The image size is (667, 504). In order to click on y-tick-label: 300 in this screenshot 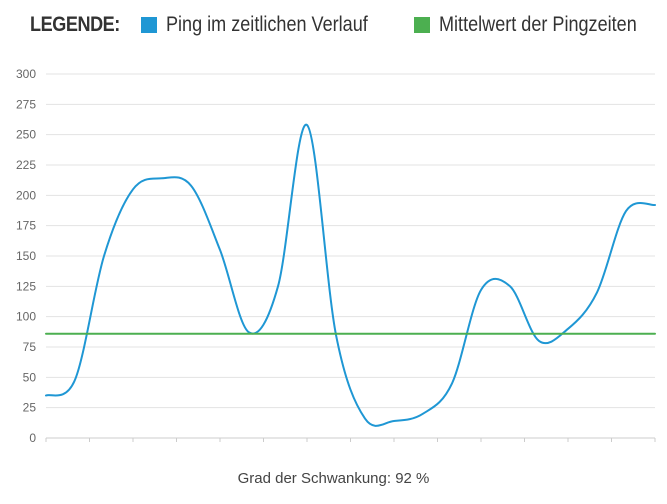, I will do `click(26, 74)`.